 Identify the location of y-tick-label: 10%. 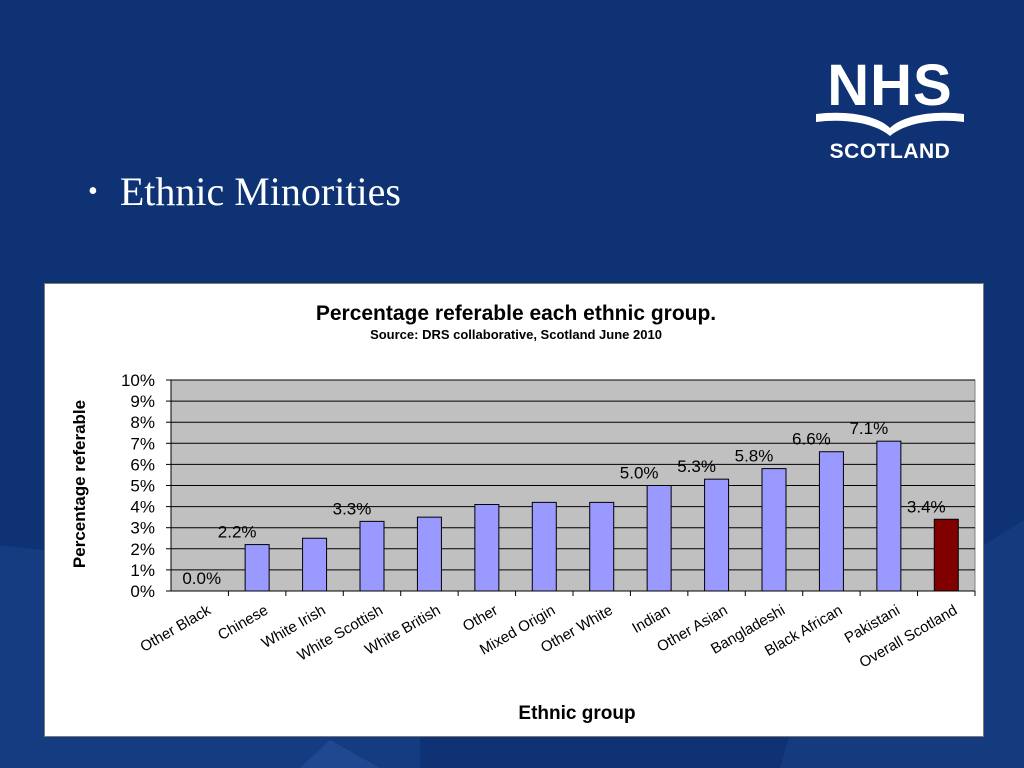
(138, 380).